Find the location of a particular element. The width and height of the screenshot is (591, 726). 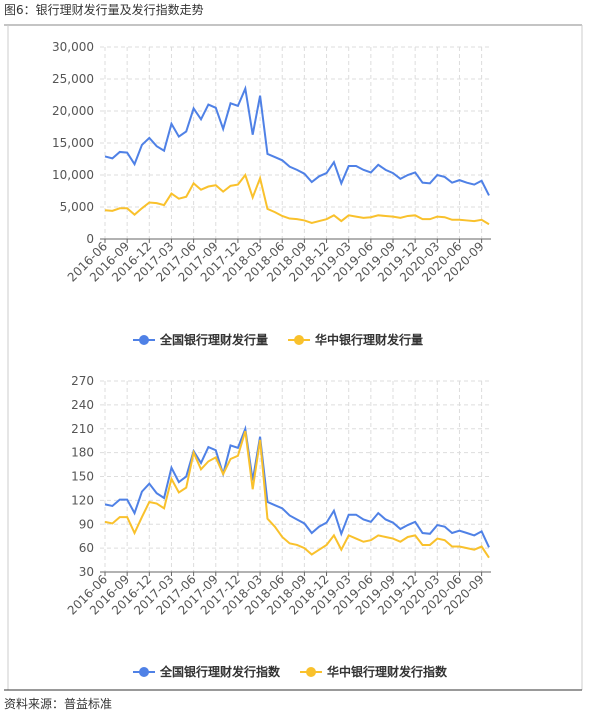

legend-label: 华中银行理财发行指数 is located at coordinates (387, 671).